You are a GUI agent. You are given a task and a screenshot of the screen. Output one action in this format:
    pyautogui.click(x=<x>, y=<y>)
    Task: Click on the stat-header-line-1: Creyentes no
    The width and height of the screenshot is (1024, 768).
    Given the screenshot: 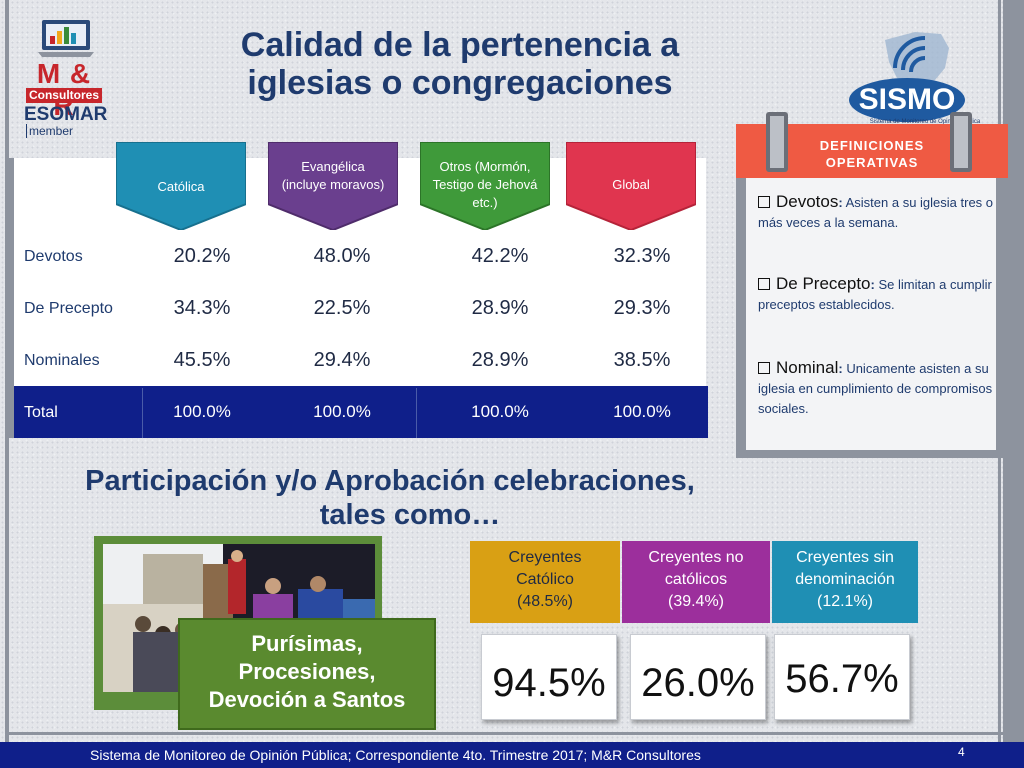 What is the action you would take?
    pyautogui.click(x=696, y=557)
    